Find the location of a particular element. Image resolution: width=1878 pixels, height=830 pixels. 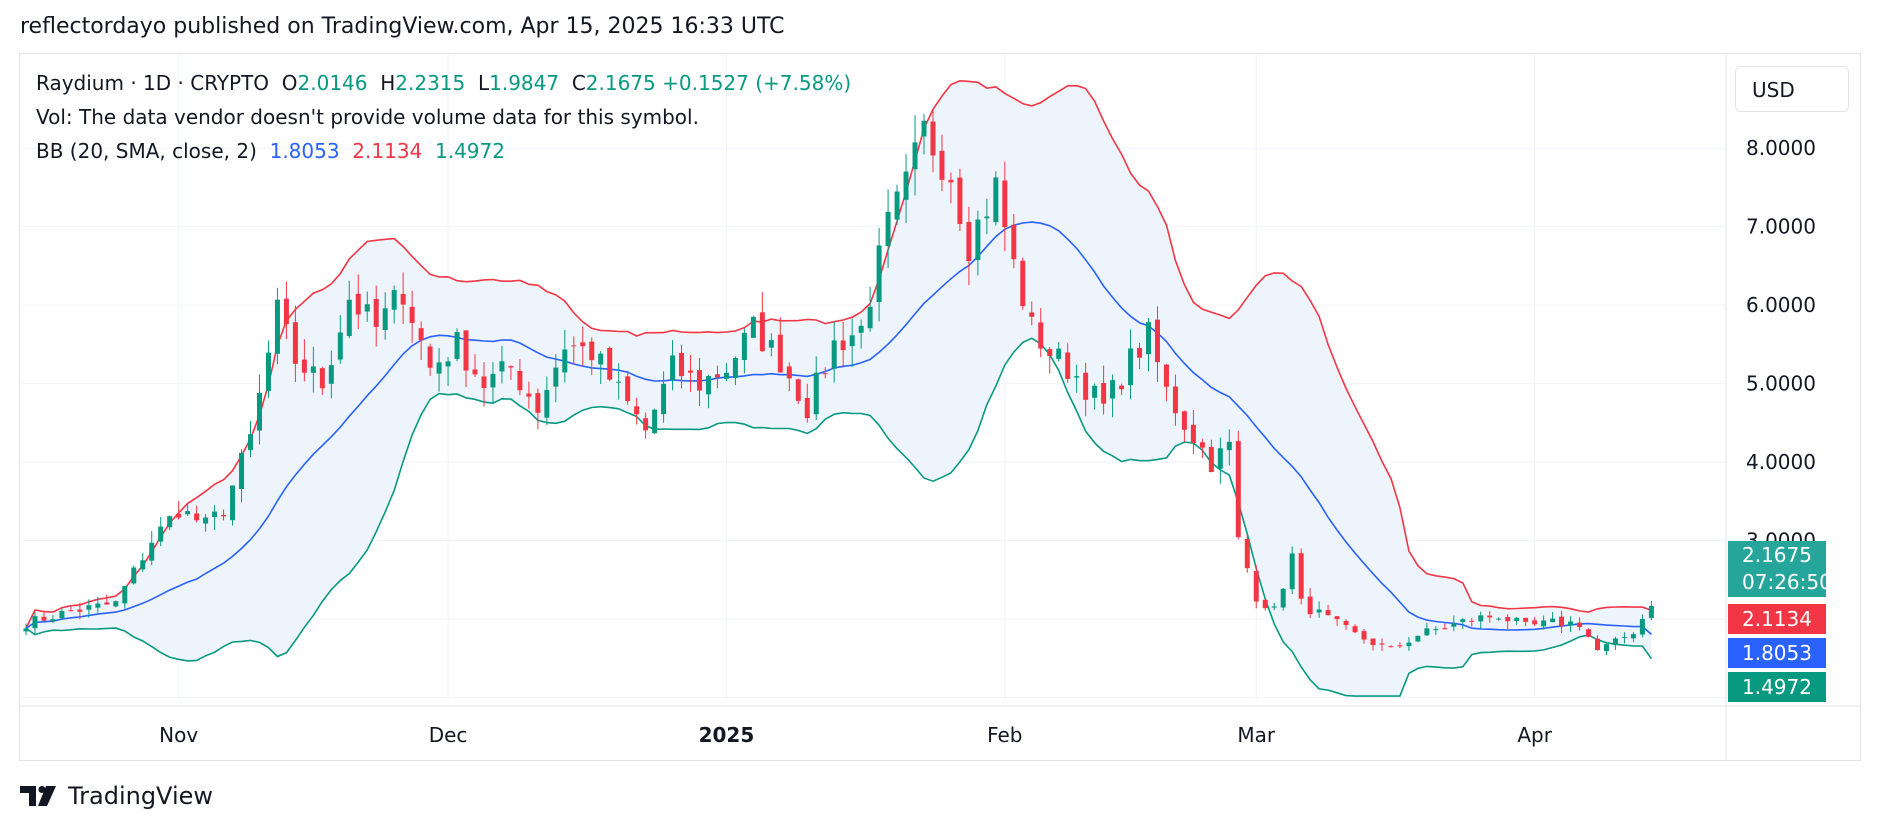

y-tick-label: 5.0000 is located at coordinates (1781, 384).